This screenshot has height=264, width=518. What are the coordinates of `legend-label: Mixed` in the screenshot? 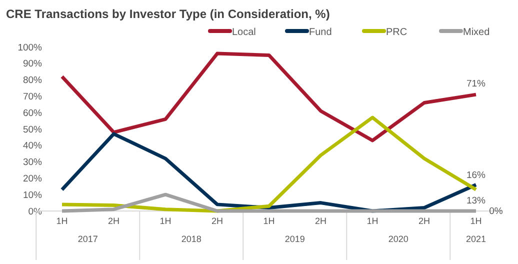 It's located at (476, 32).